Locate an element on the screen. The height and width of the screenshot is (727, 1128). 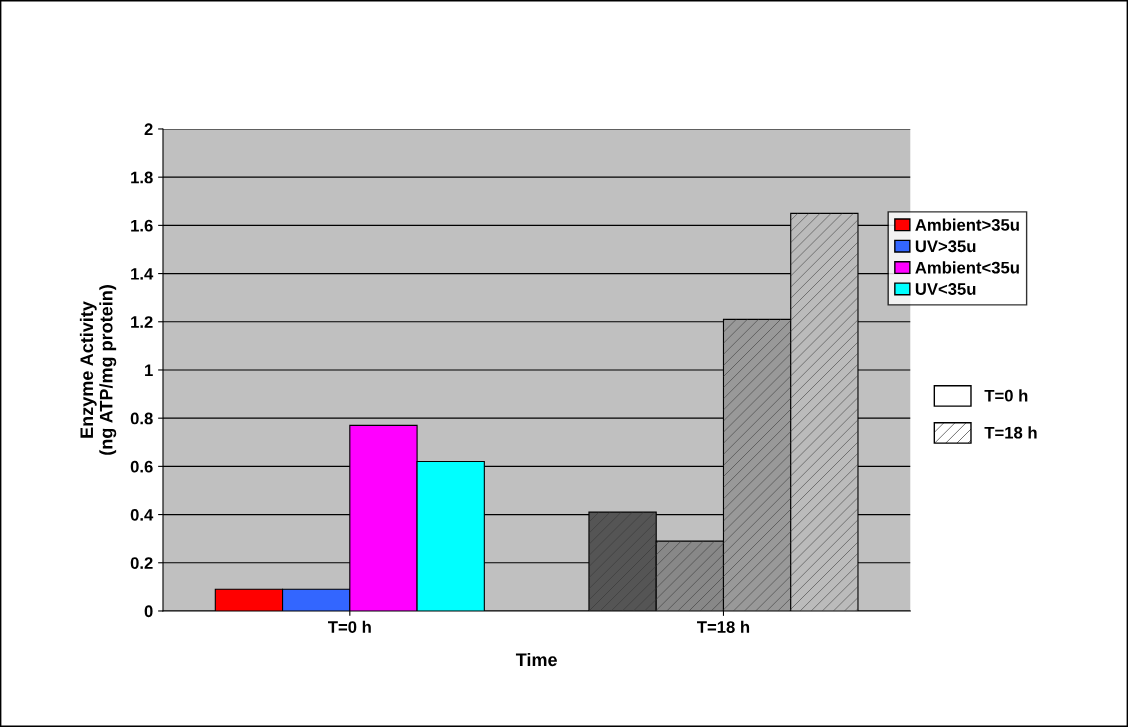
y-tick-label: 2 is located at coordinates (148, 129).